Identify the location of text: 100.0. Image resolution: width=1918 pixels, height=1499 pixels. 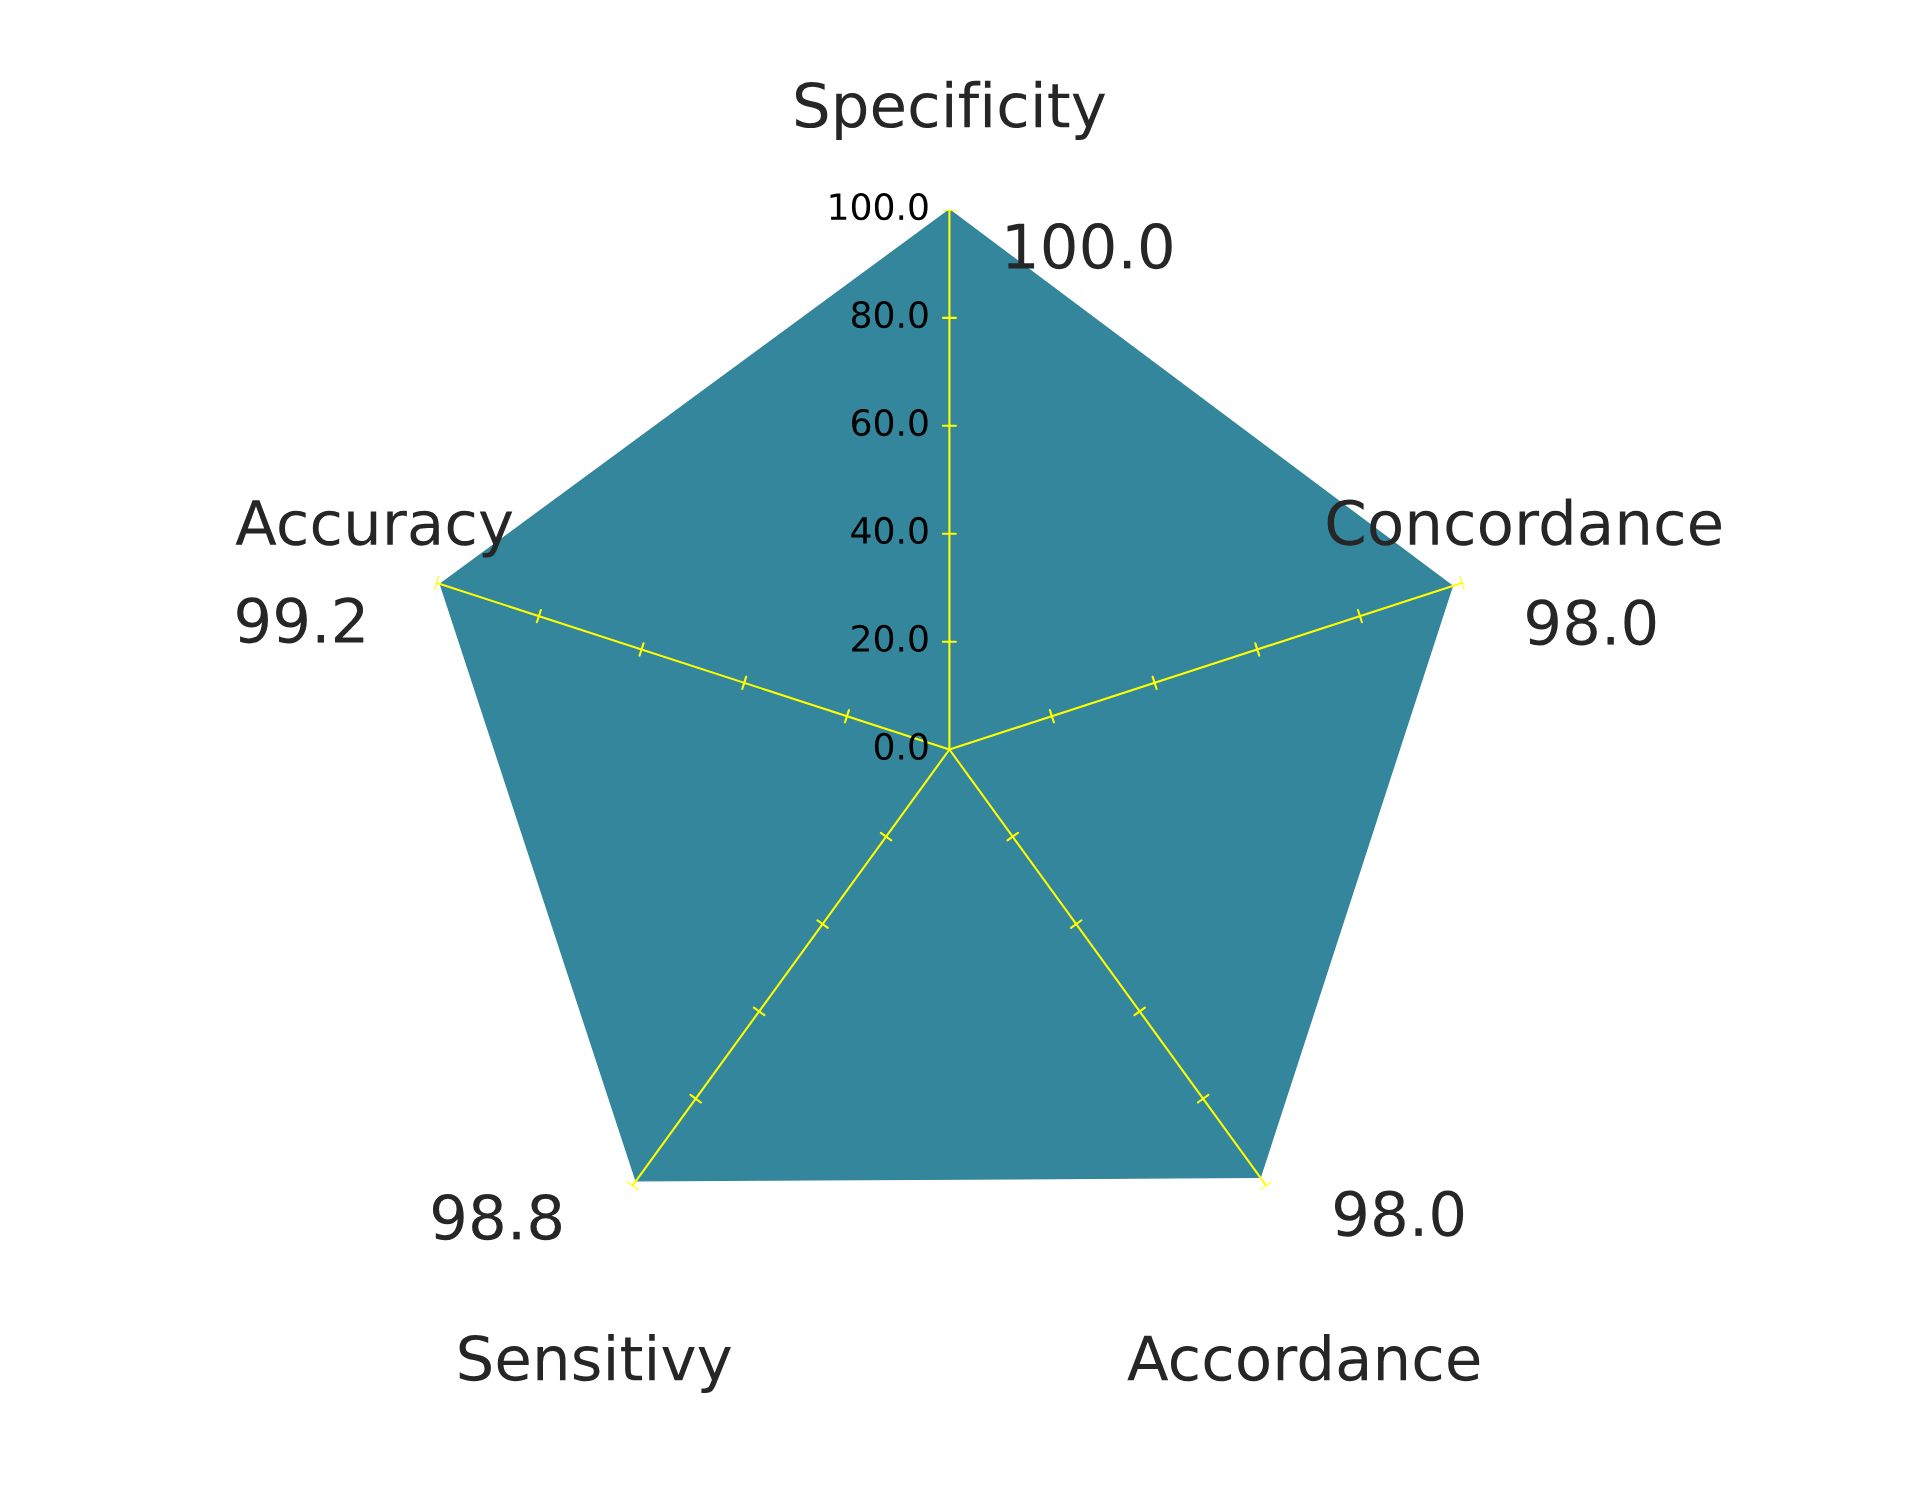
(1089, 246).